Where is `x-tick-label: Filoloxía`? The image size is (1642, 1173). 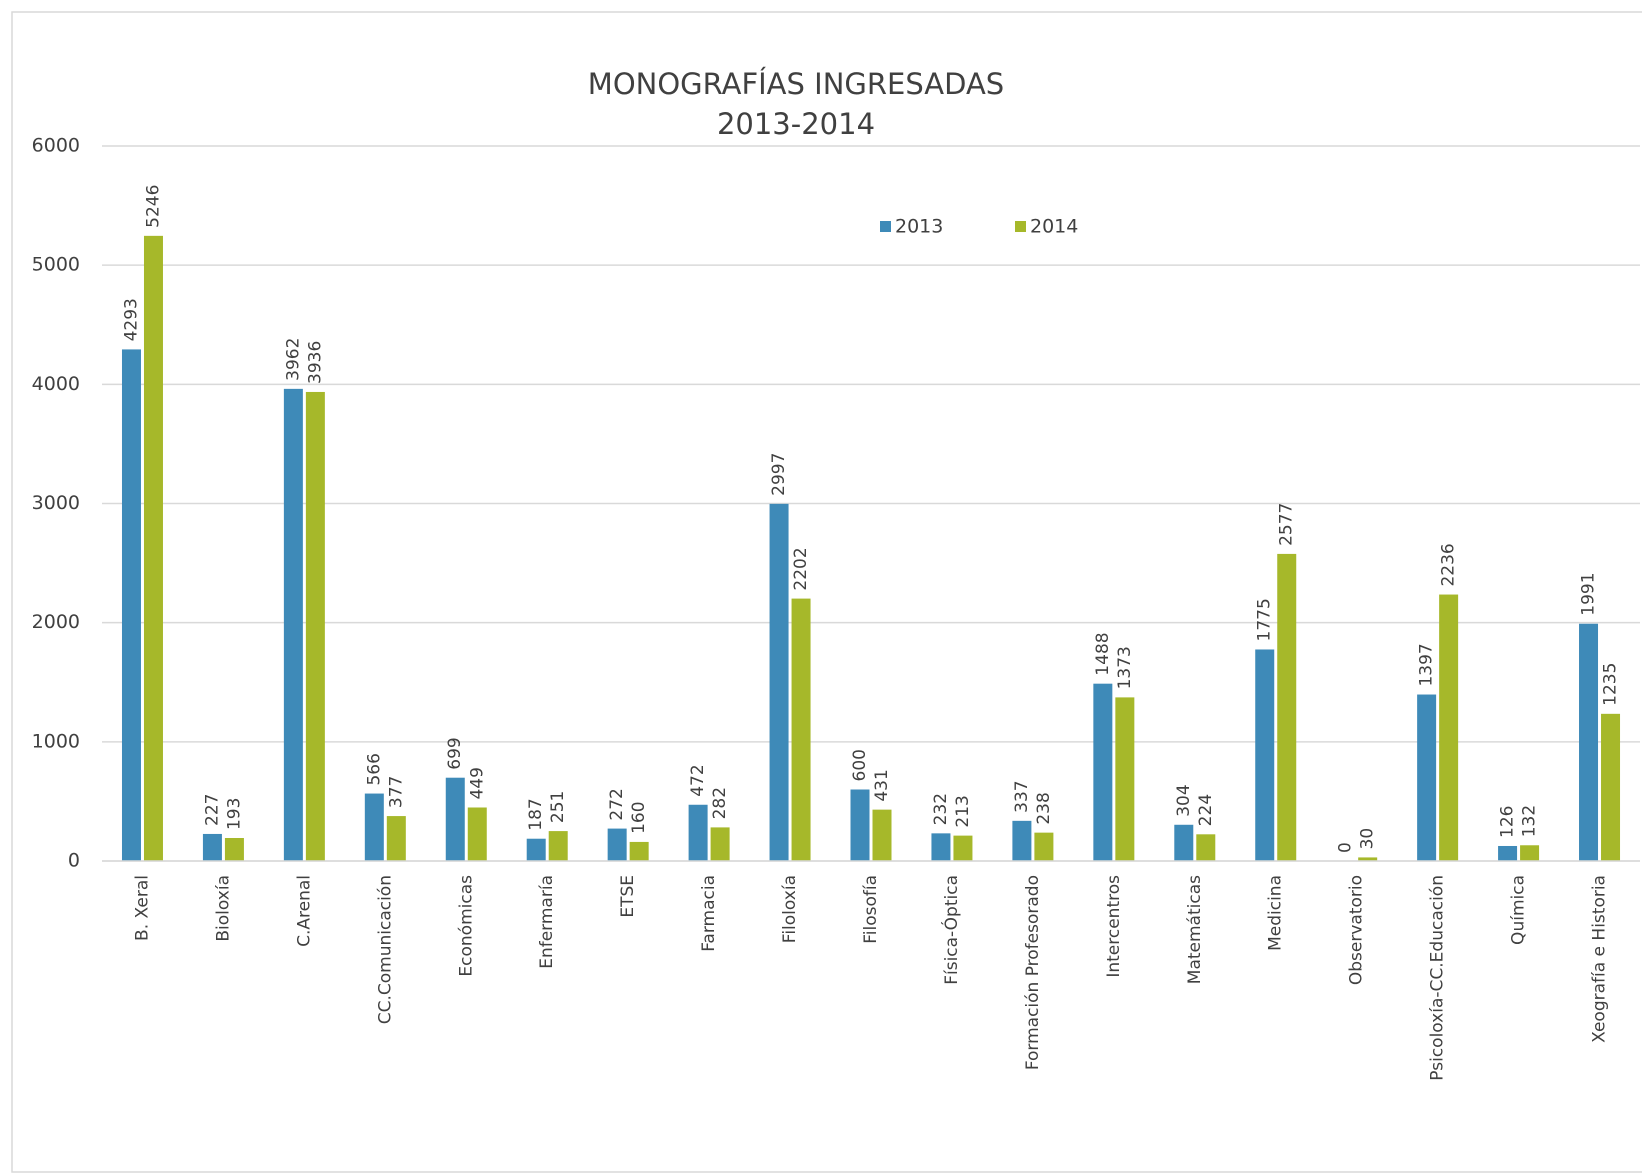 x-tick-label: Filoloxía is located at coordinates (790, 909).